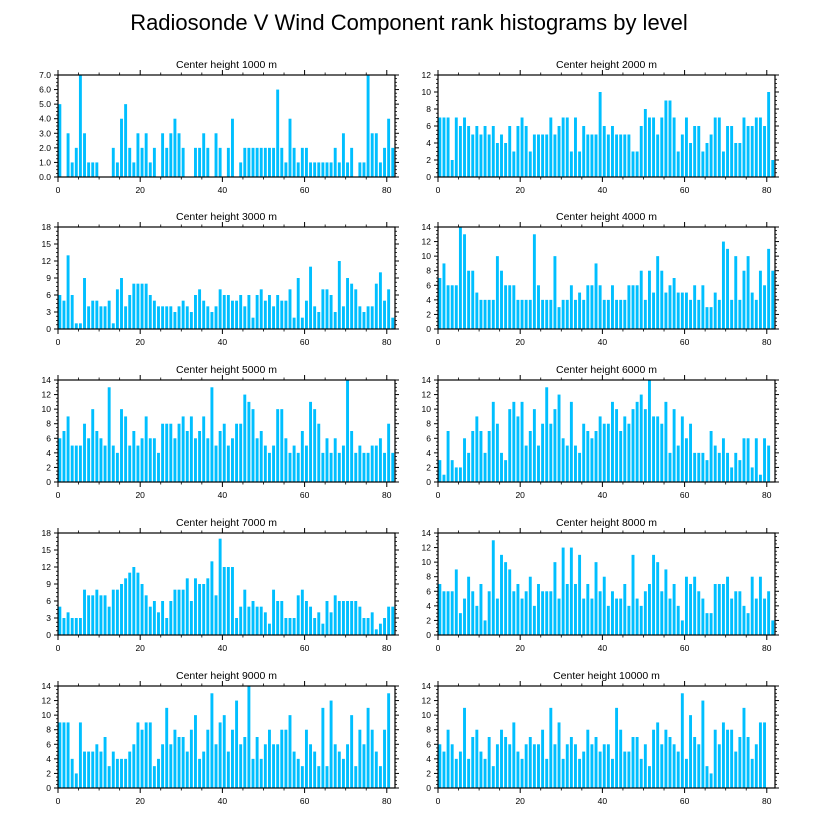 This screenshot has height=824, width=818. What do you see at coordinates (305, 495) in the screenshot?
I see `x-tick-label: 60` at bounding box center [305, 495].